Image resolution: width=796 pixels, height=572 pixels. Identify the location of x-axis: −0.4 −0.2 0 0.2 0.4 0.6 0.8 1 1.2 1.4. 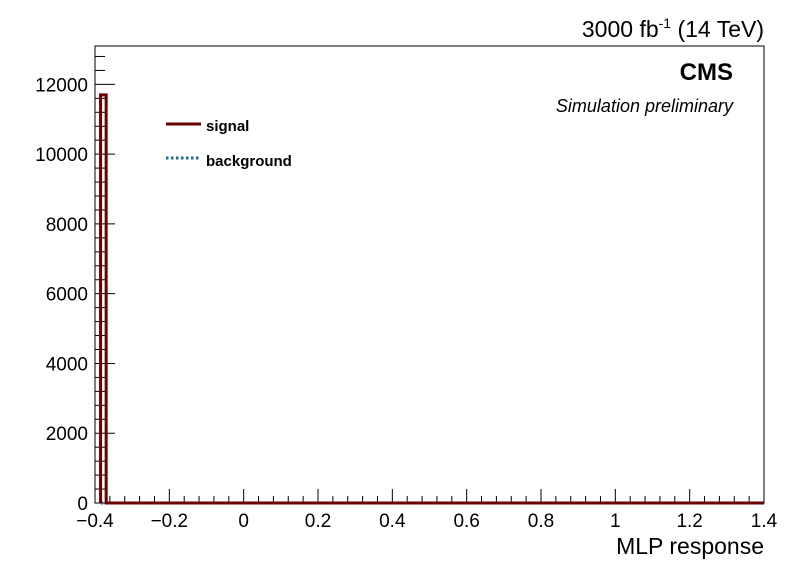
(427, 510).